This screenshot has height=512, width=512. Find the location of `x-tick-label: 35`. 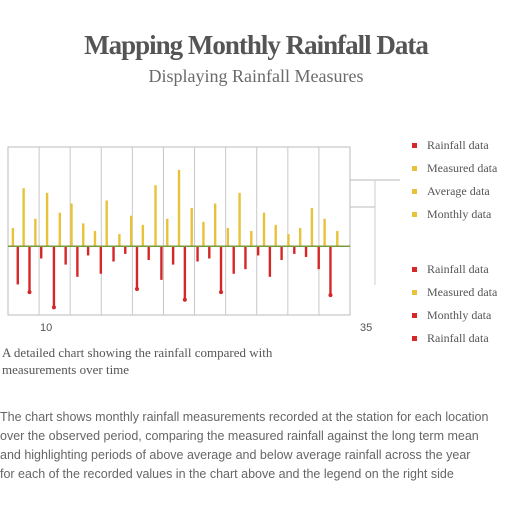

x-tick-label: 35 is located at coordinates (366, 328).